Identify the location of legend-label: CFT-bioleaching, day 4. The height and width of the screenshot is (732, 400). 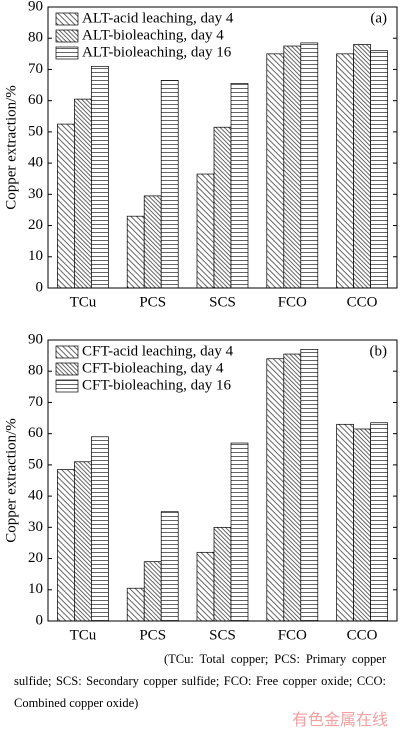
(153, 368).